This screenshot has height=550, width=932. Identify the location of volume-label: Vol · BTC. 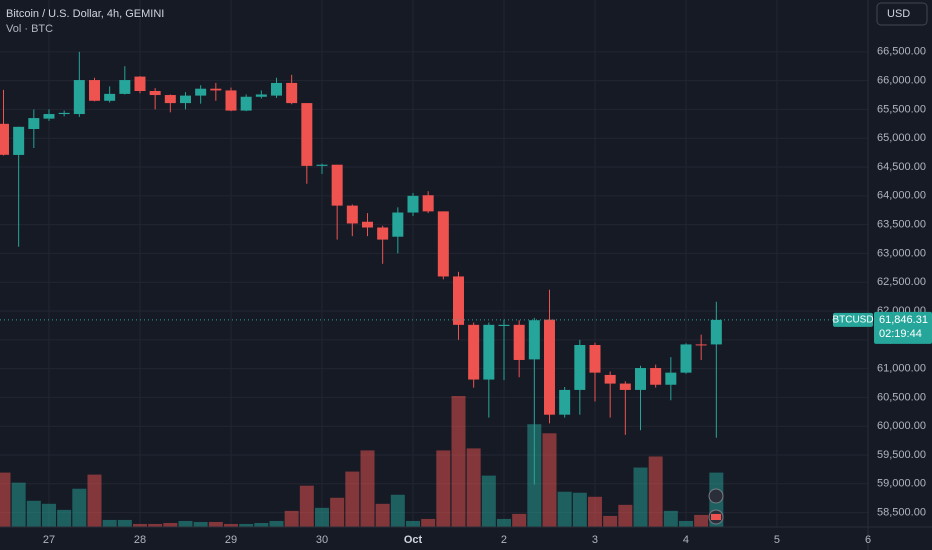
(29, 29).